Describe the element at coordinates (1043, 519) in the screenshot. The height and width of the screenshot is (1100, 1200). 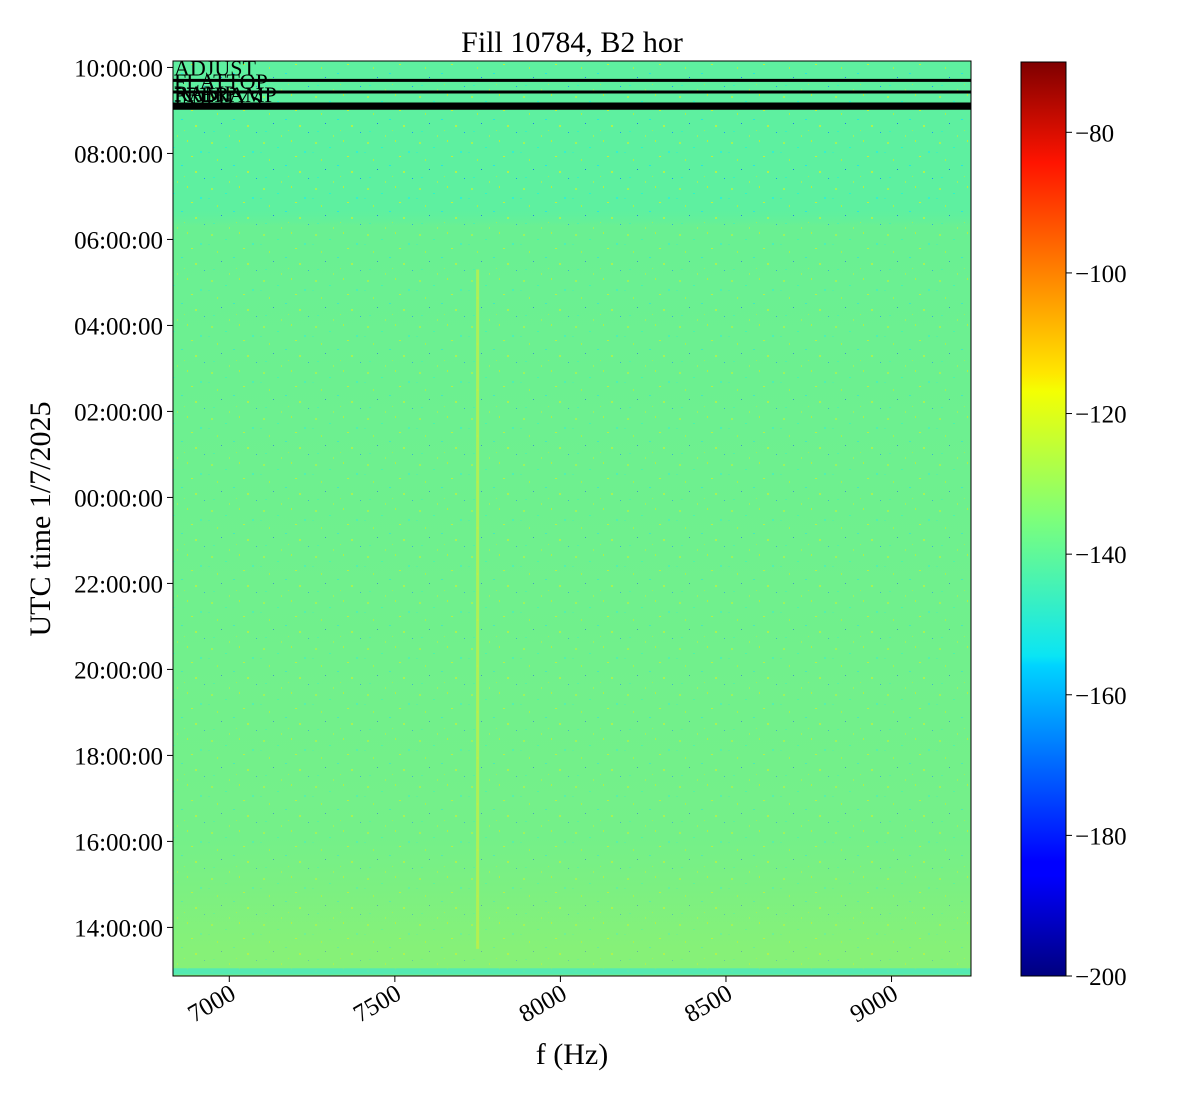
I see `colorbar-gradient` at that location.